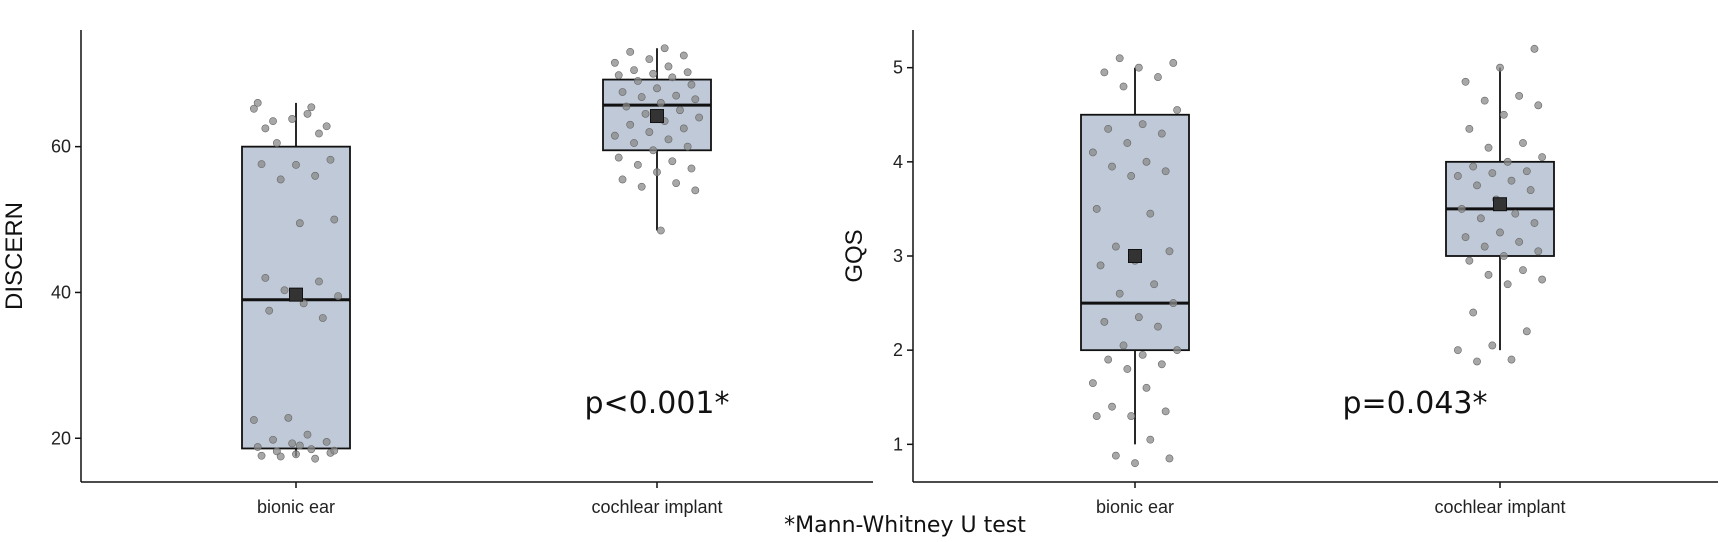 Image resolution: width=1725 pixels, height=542 pixels. Describe the element at coordinates (854, 255) in the screenshot. I see `y-axis-title: GQS` at that location.